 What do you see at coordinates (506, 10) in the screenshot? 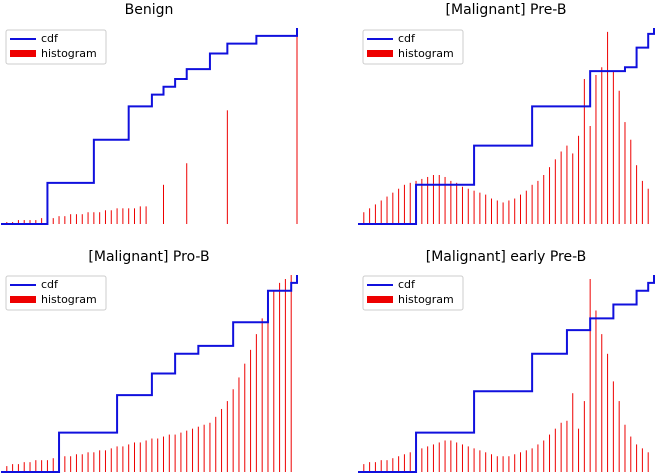
I see `chart-title: [Malignant] Pre-B` at bounding box center [506, 10].